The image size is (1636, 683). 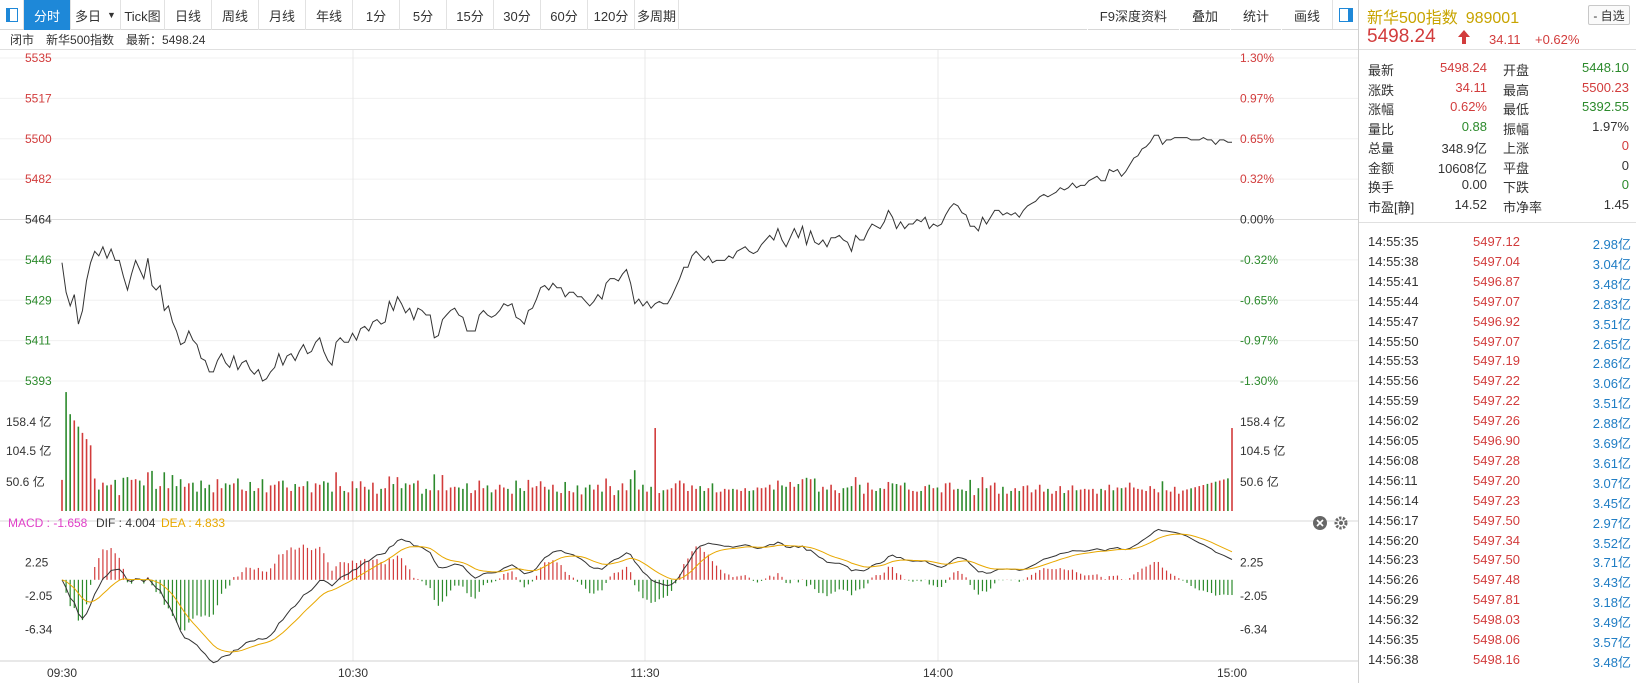 I want to click on tab-weekly: 周线, so click(x=235, y=15).